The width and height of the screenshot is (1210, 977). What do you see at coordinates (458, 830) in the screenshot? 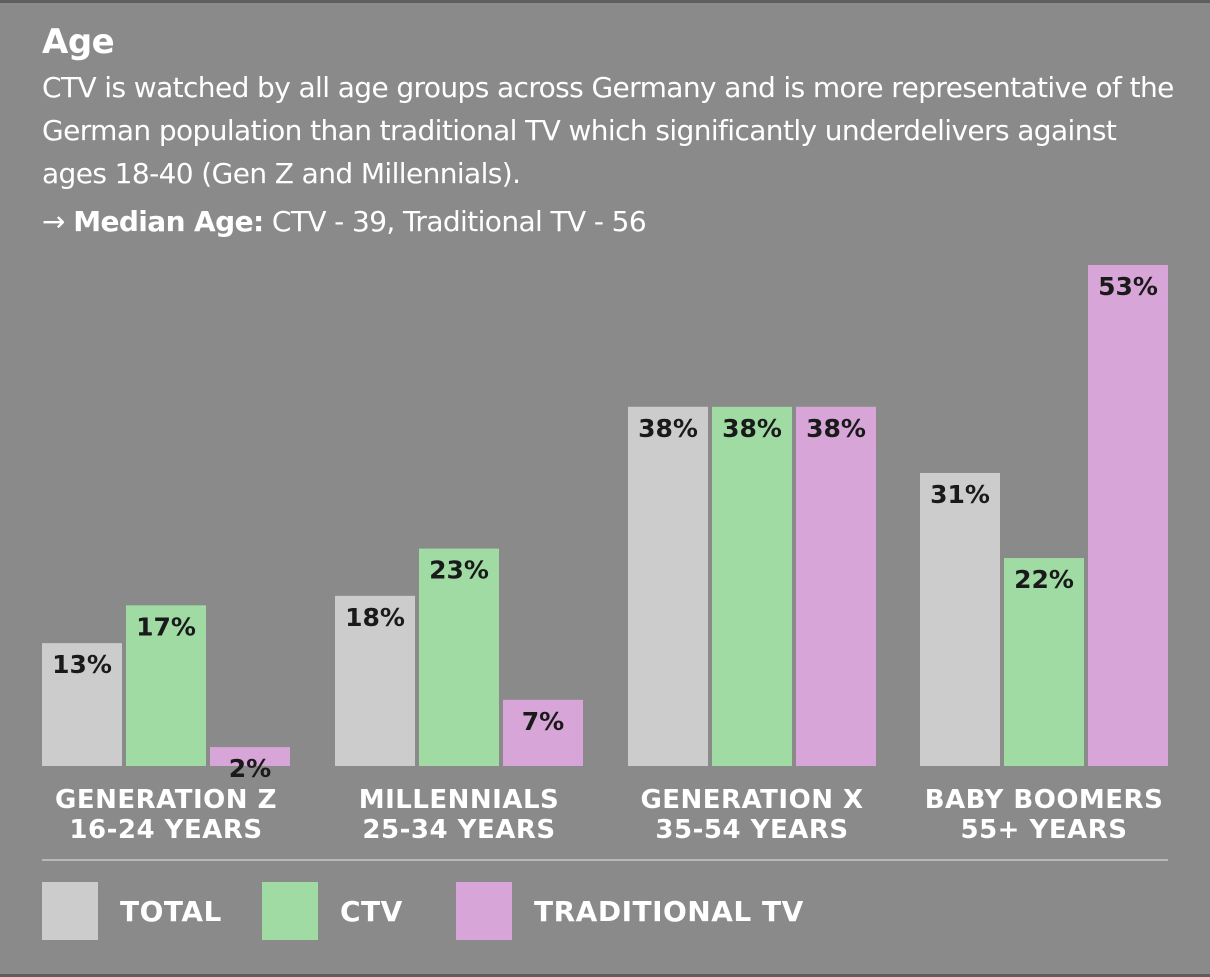
I see `category-label-2-line-2: 25-34 YEARS` at bounding box center [458, 830].